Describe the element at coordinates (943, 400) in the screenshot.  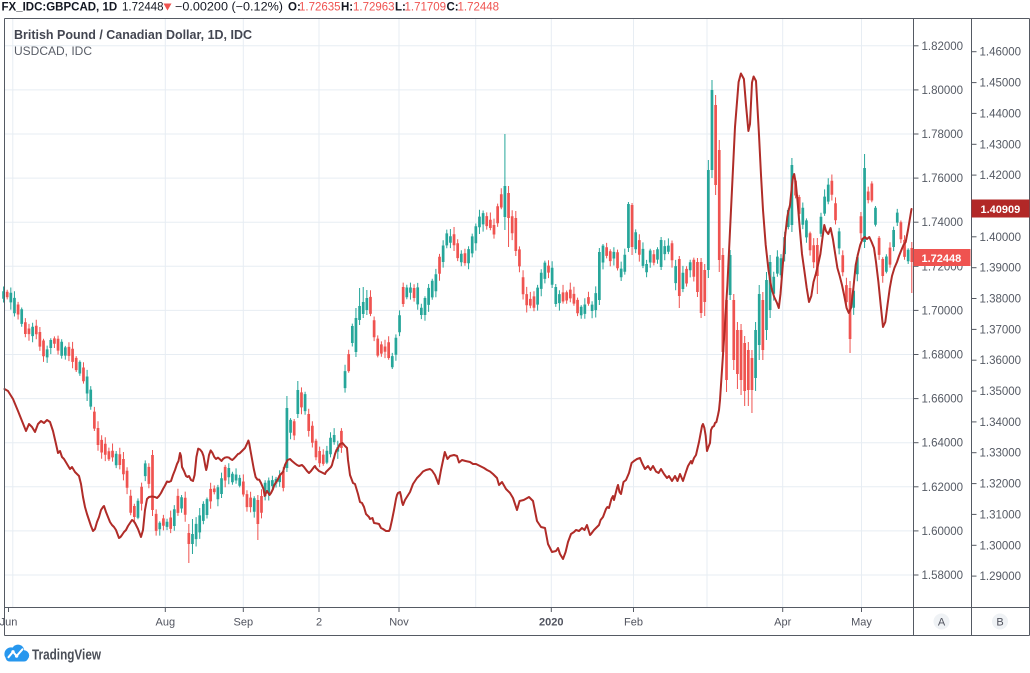
I see `svg-text: 1.66000` at that location.